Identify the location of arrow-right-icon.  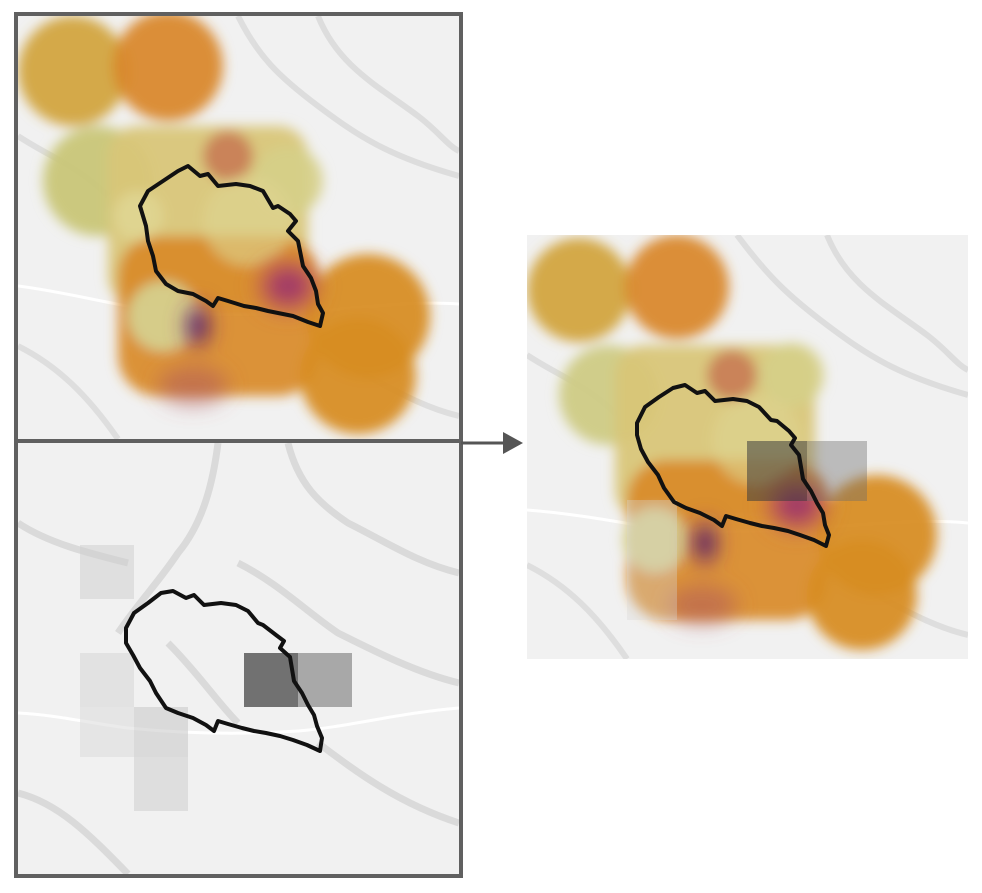
(492, 443).